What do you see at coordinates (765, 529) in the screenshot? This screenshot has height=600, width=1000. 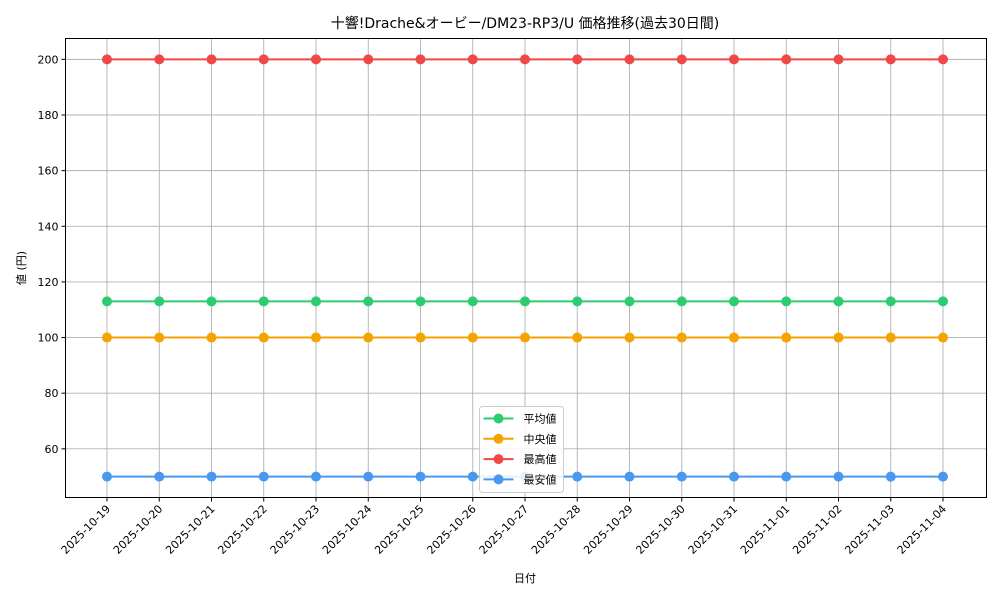 I see `x-tick-label: 2025-11-01` at bounding box center [765, 529].